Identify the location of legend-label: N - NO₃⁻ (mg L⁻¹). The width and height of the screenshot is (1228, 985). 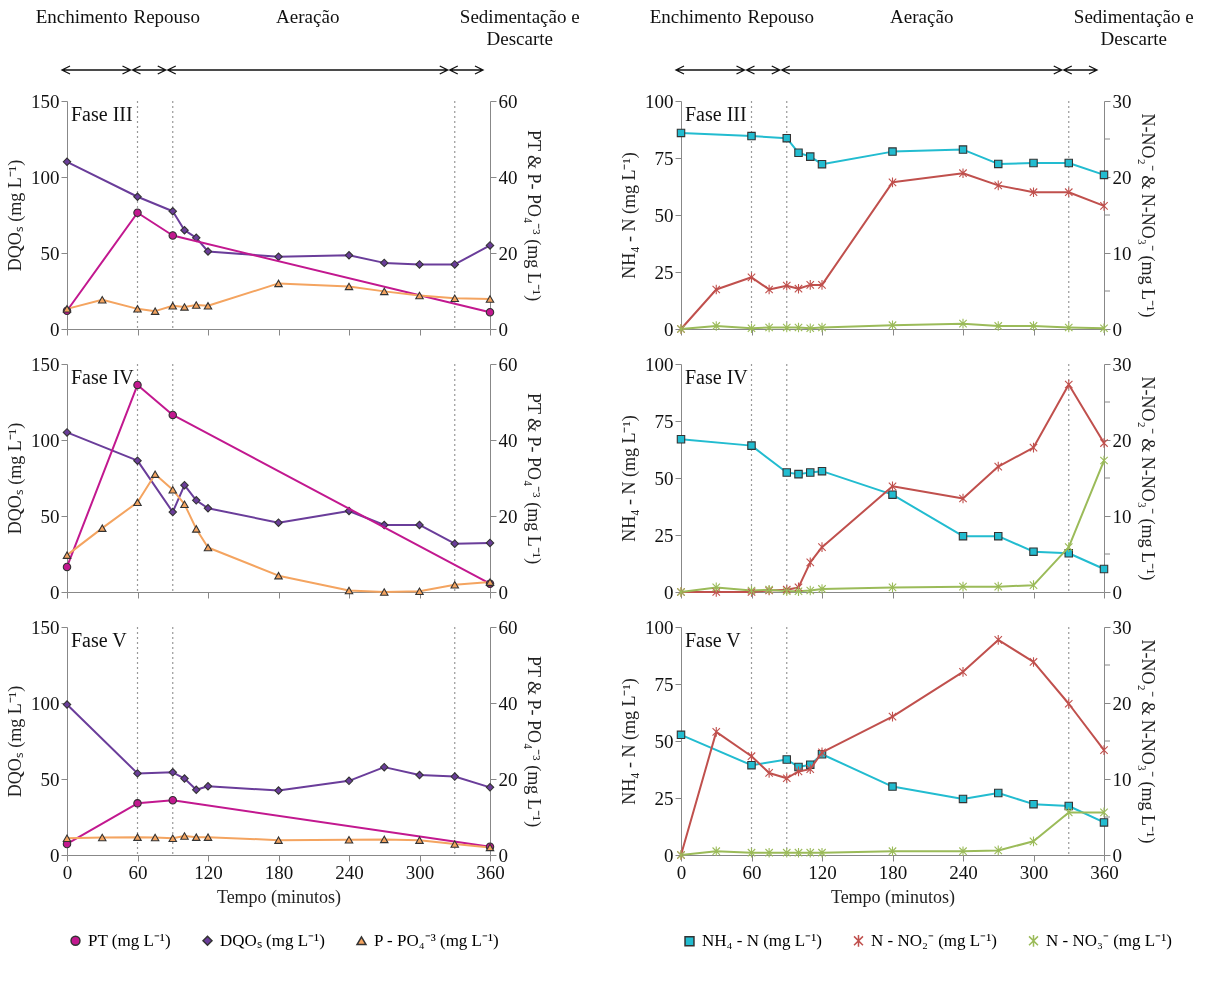
(1109, 940).